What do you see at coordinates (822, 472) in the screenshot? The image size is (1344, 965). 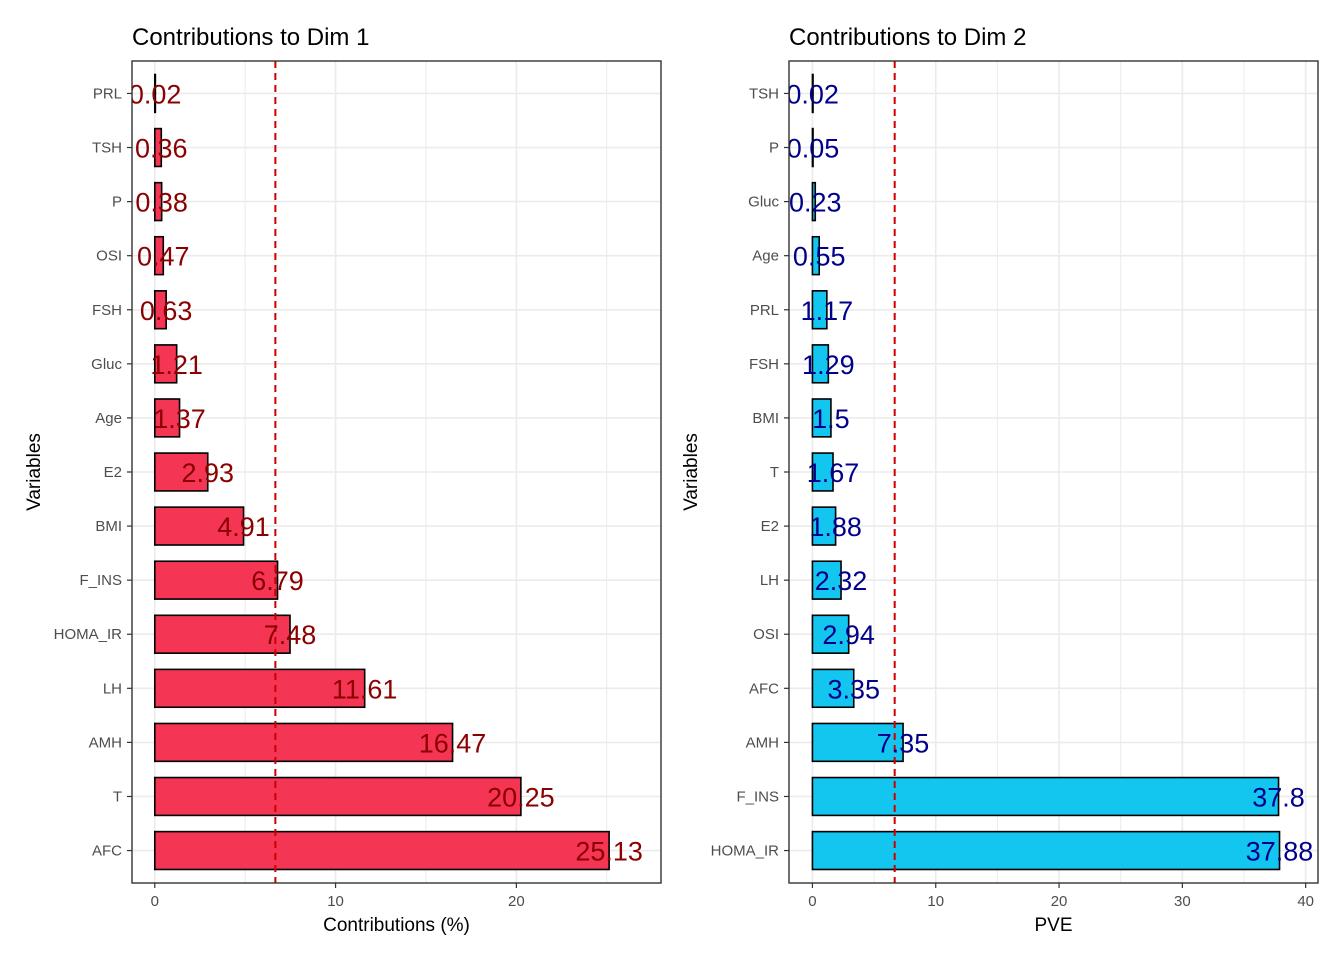 I see `bar-T` at bounding box center [822, 472].